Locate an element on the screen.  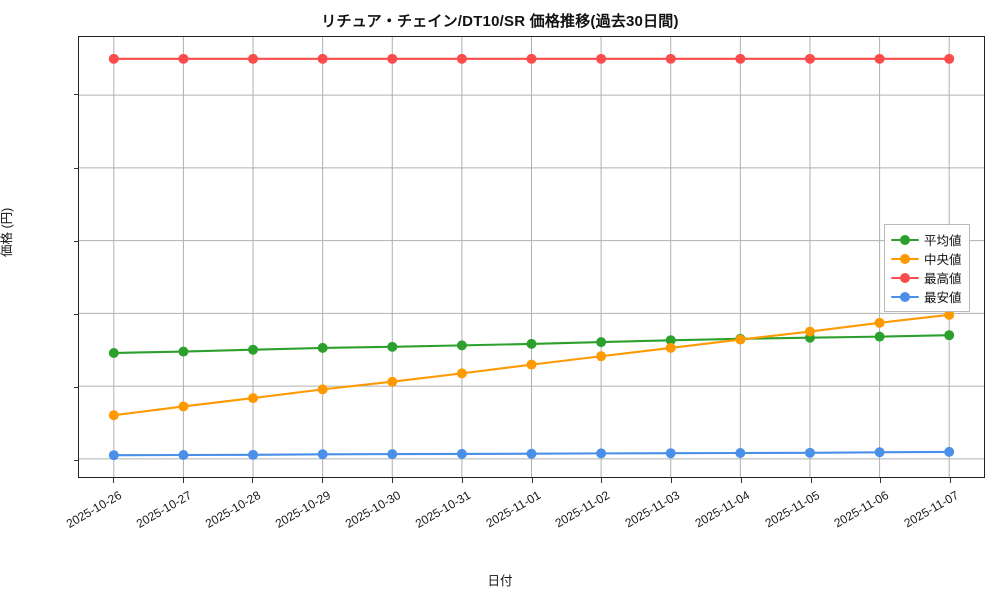
legend-item: 最安値 is located at coordinates (926, 296).